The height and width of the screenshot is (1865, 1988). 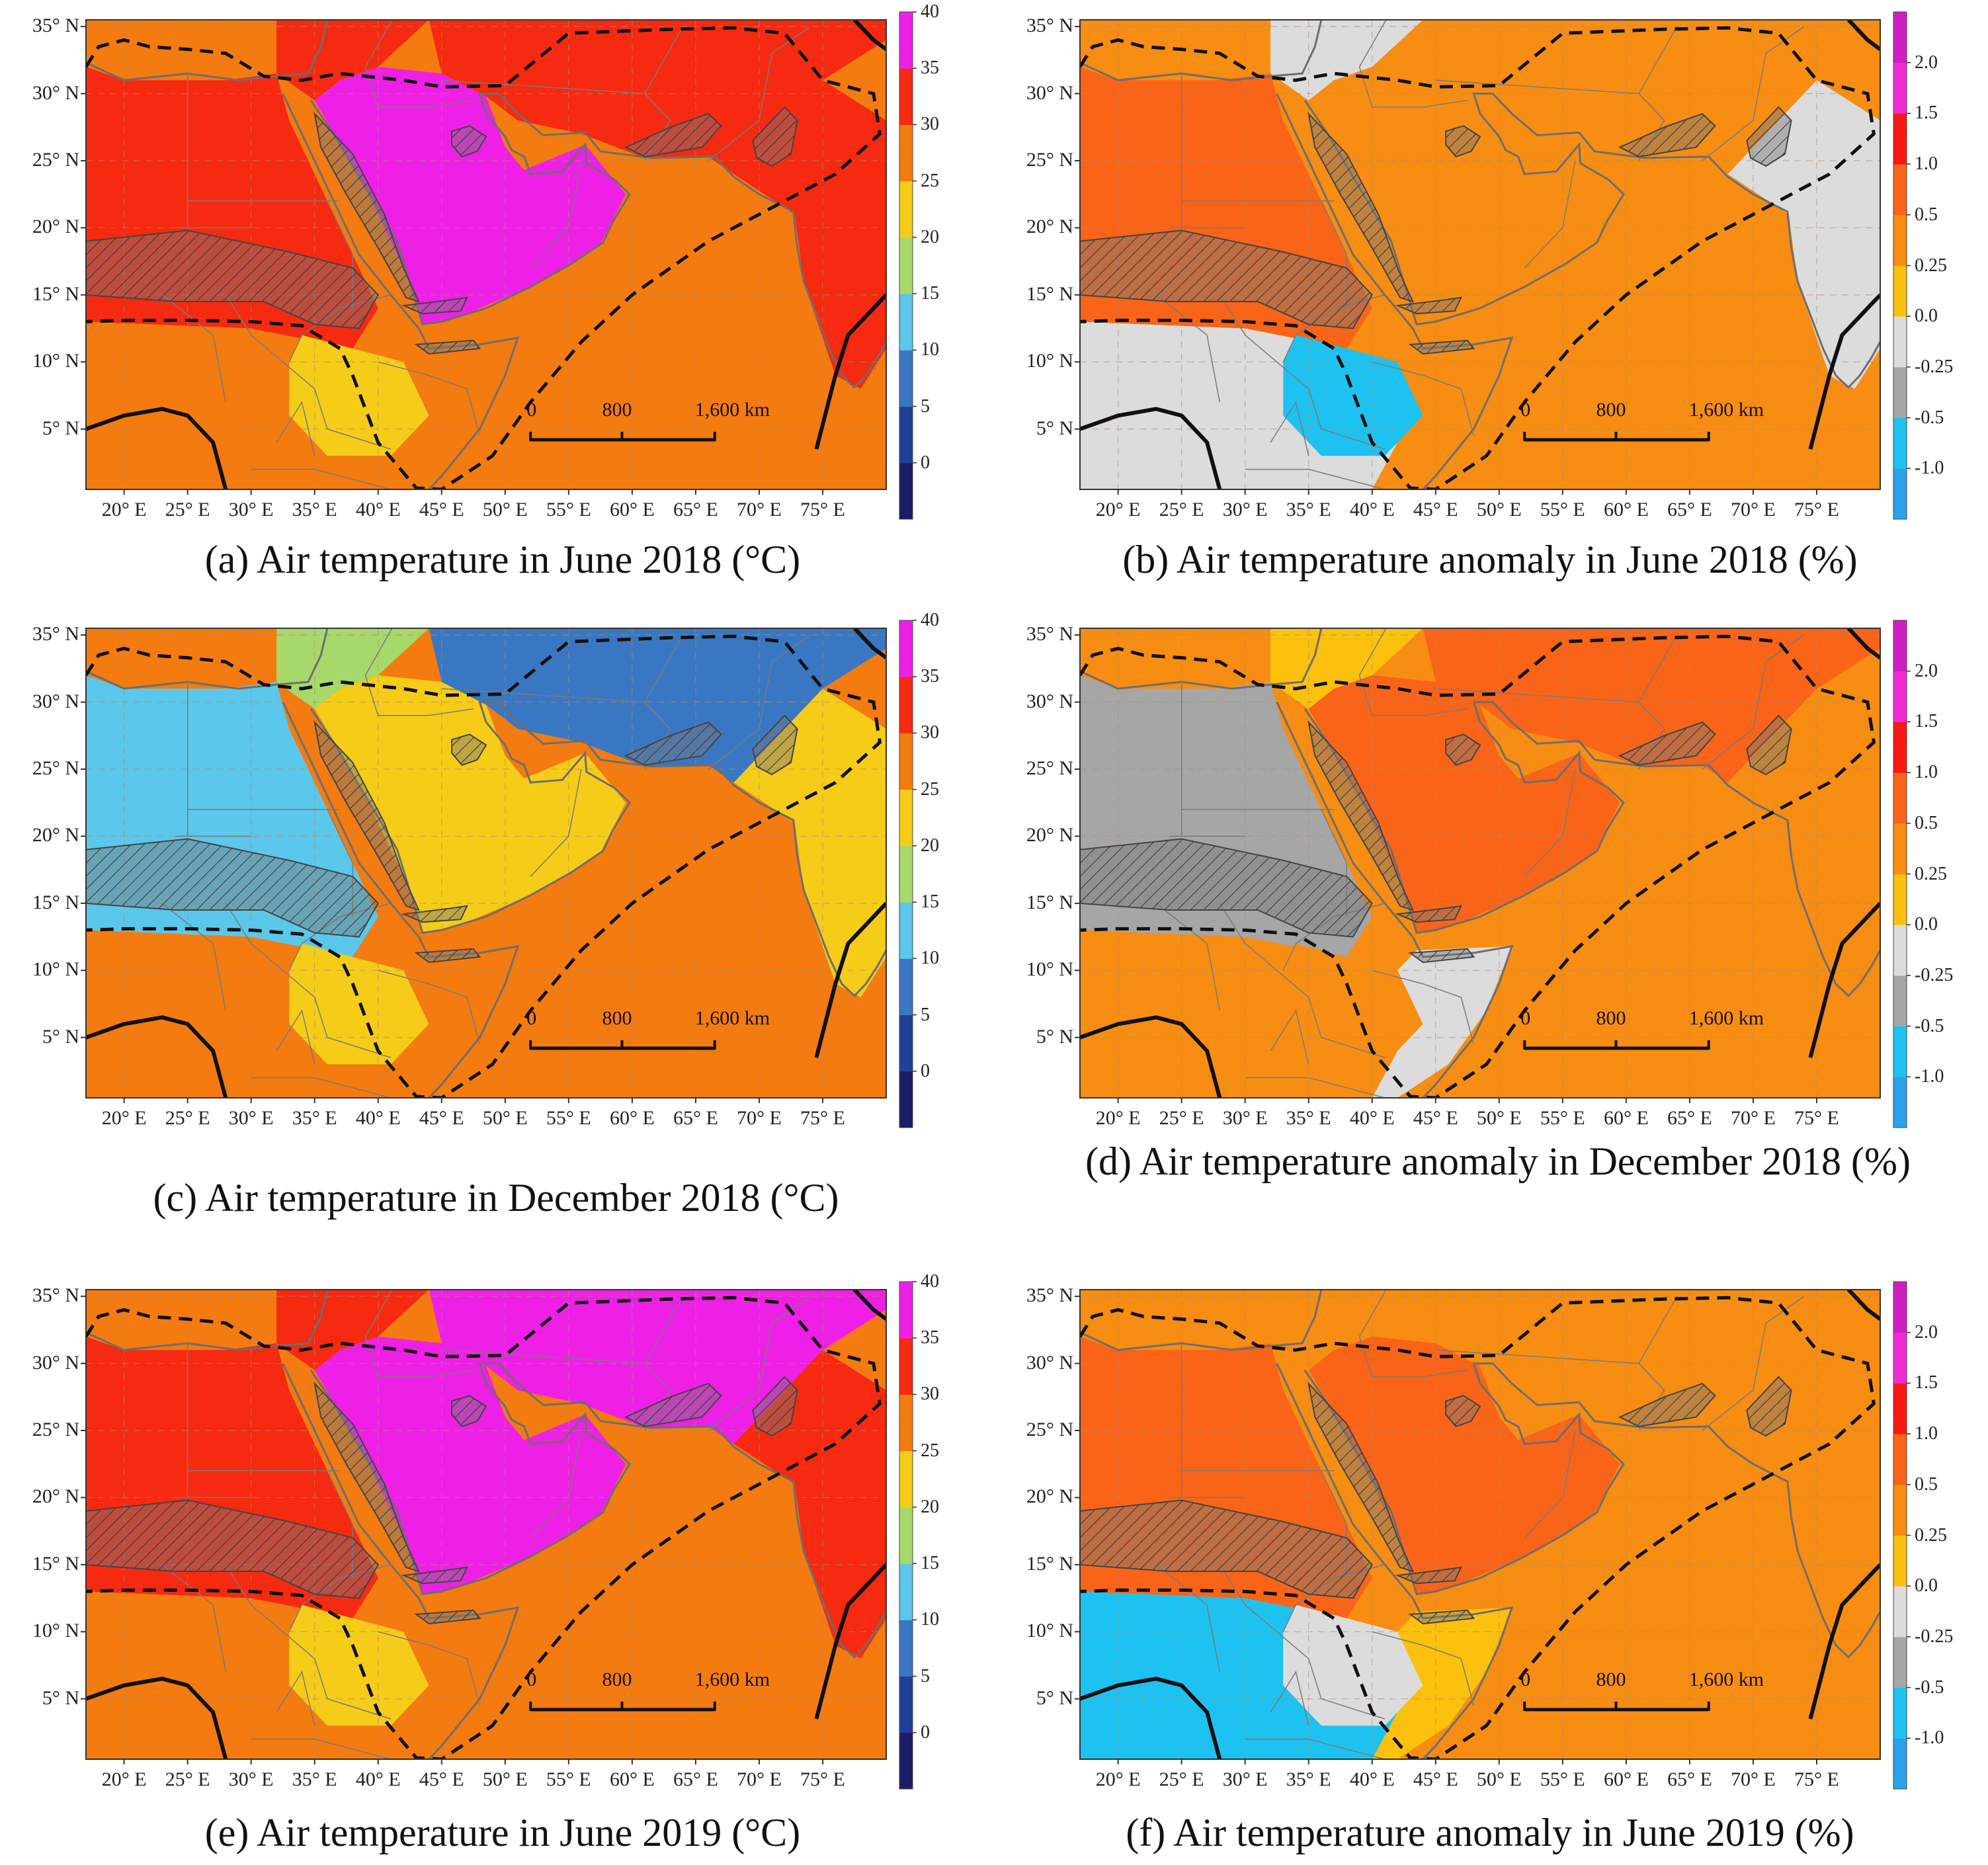 I want to click on colorbar-tick-label: 10, so click(x=930, y=1619).